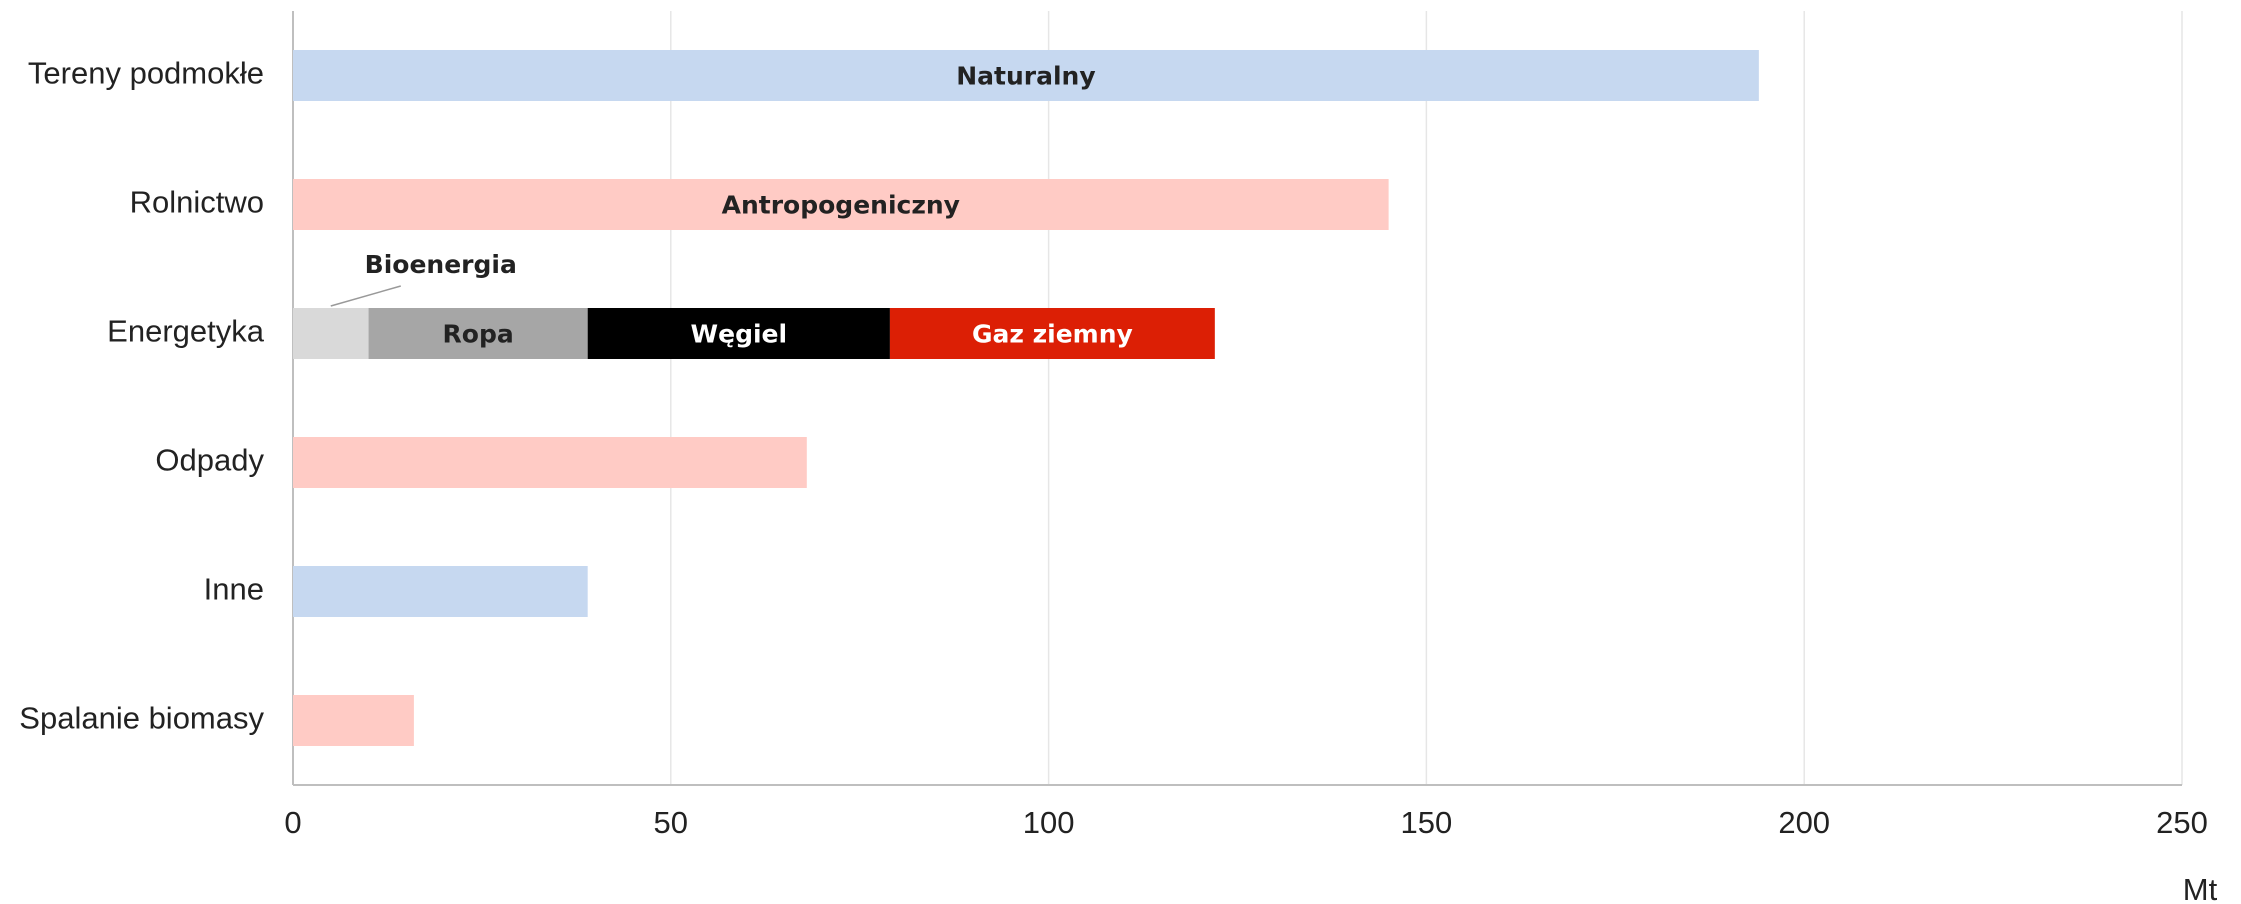  I want to click on x-tick-label: 50, so click(671, 822).